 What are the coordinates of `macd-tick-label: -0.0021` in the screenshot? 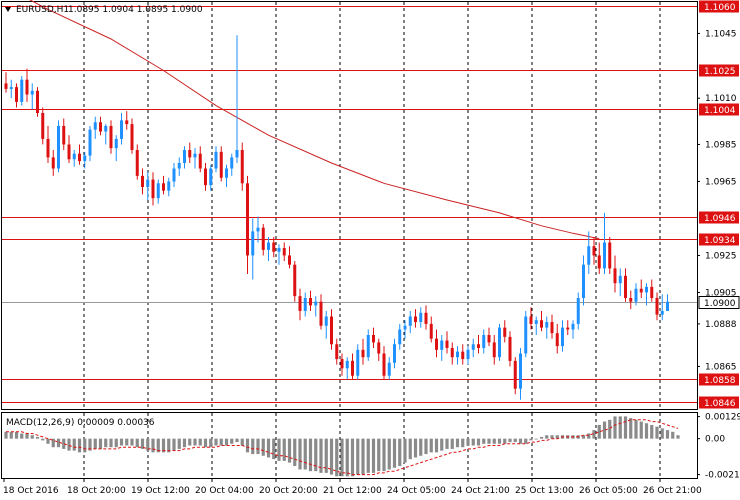 It's located at (722, 476).